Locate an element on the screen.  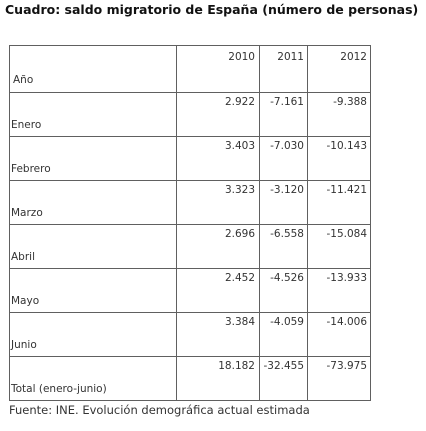
cell: 3.323 is located at coordinates (239, 190).